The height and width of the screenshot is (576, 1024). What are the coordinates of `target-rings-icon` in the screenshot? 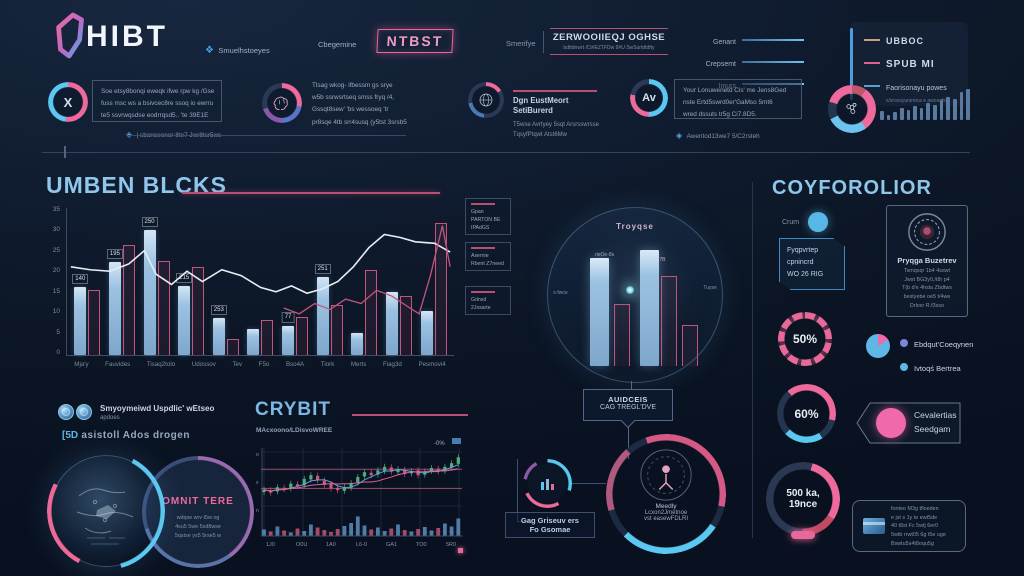 It's located at (927, 232).